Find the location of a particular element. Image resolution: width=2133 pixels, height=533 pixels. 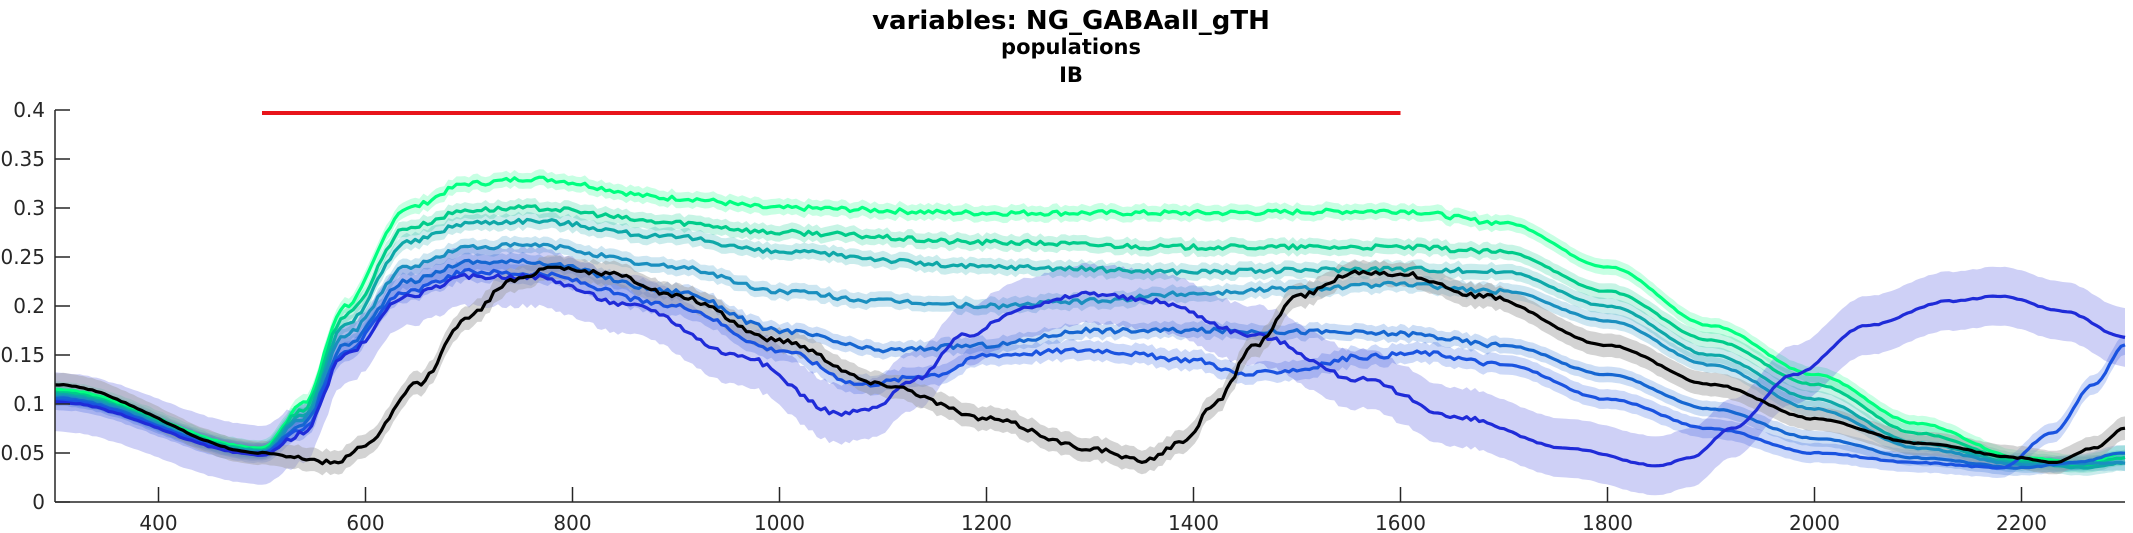

x-tick-label-600: 600 is located at coordinates (365, 522).